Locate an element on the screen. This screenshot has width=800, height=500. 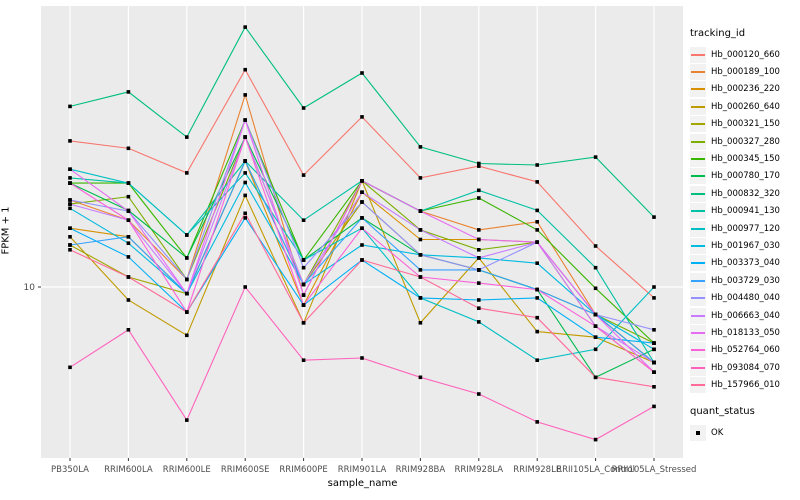
legend-item-Hb_093084_070: Hb_093084_070 is located at coordinates (745, 367).